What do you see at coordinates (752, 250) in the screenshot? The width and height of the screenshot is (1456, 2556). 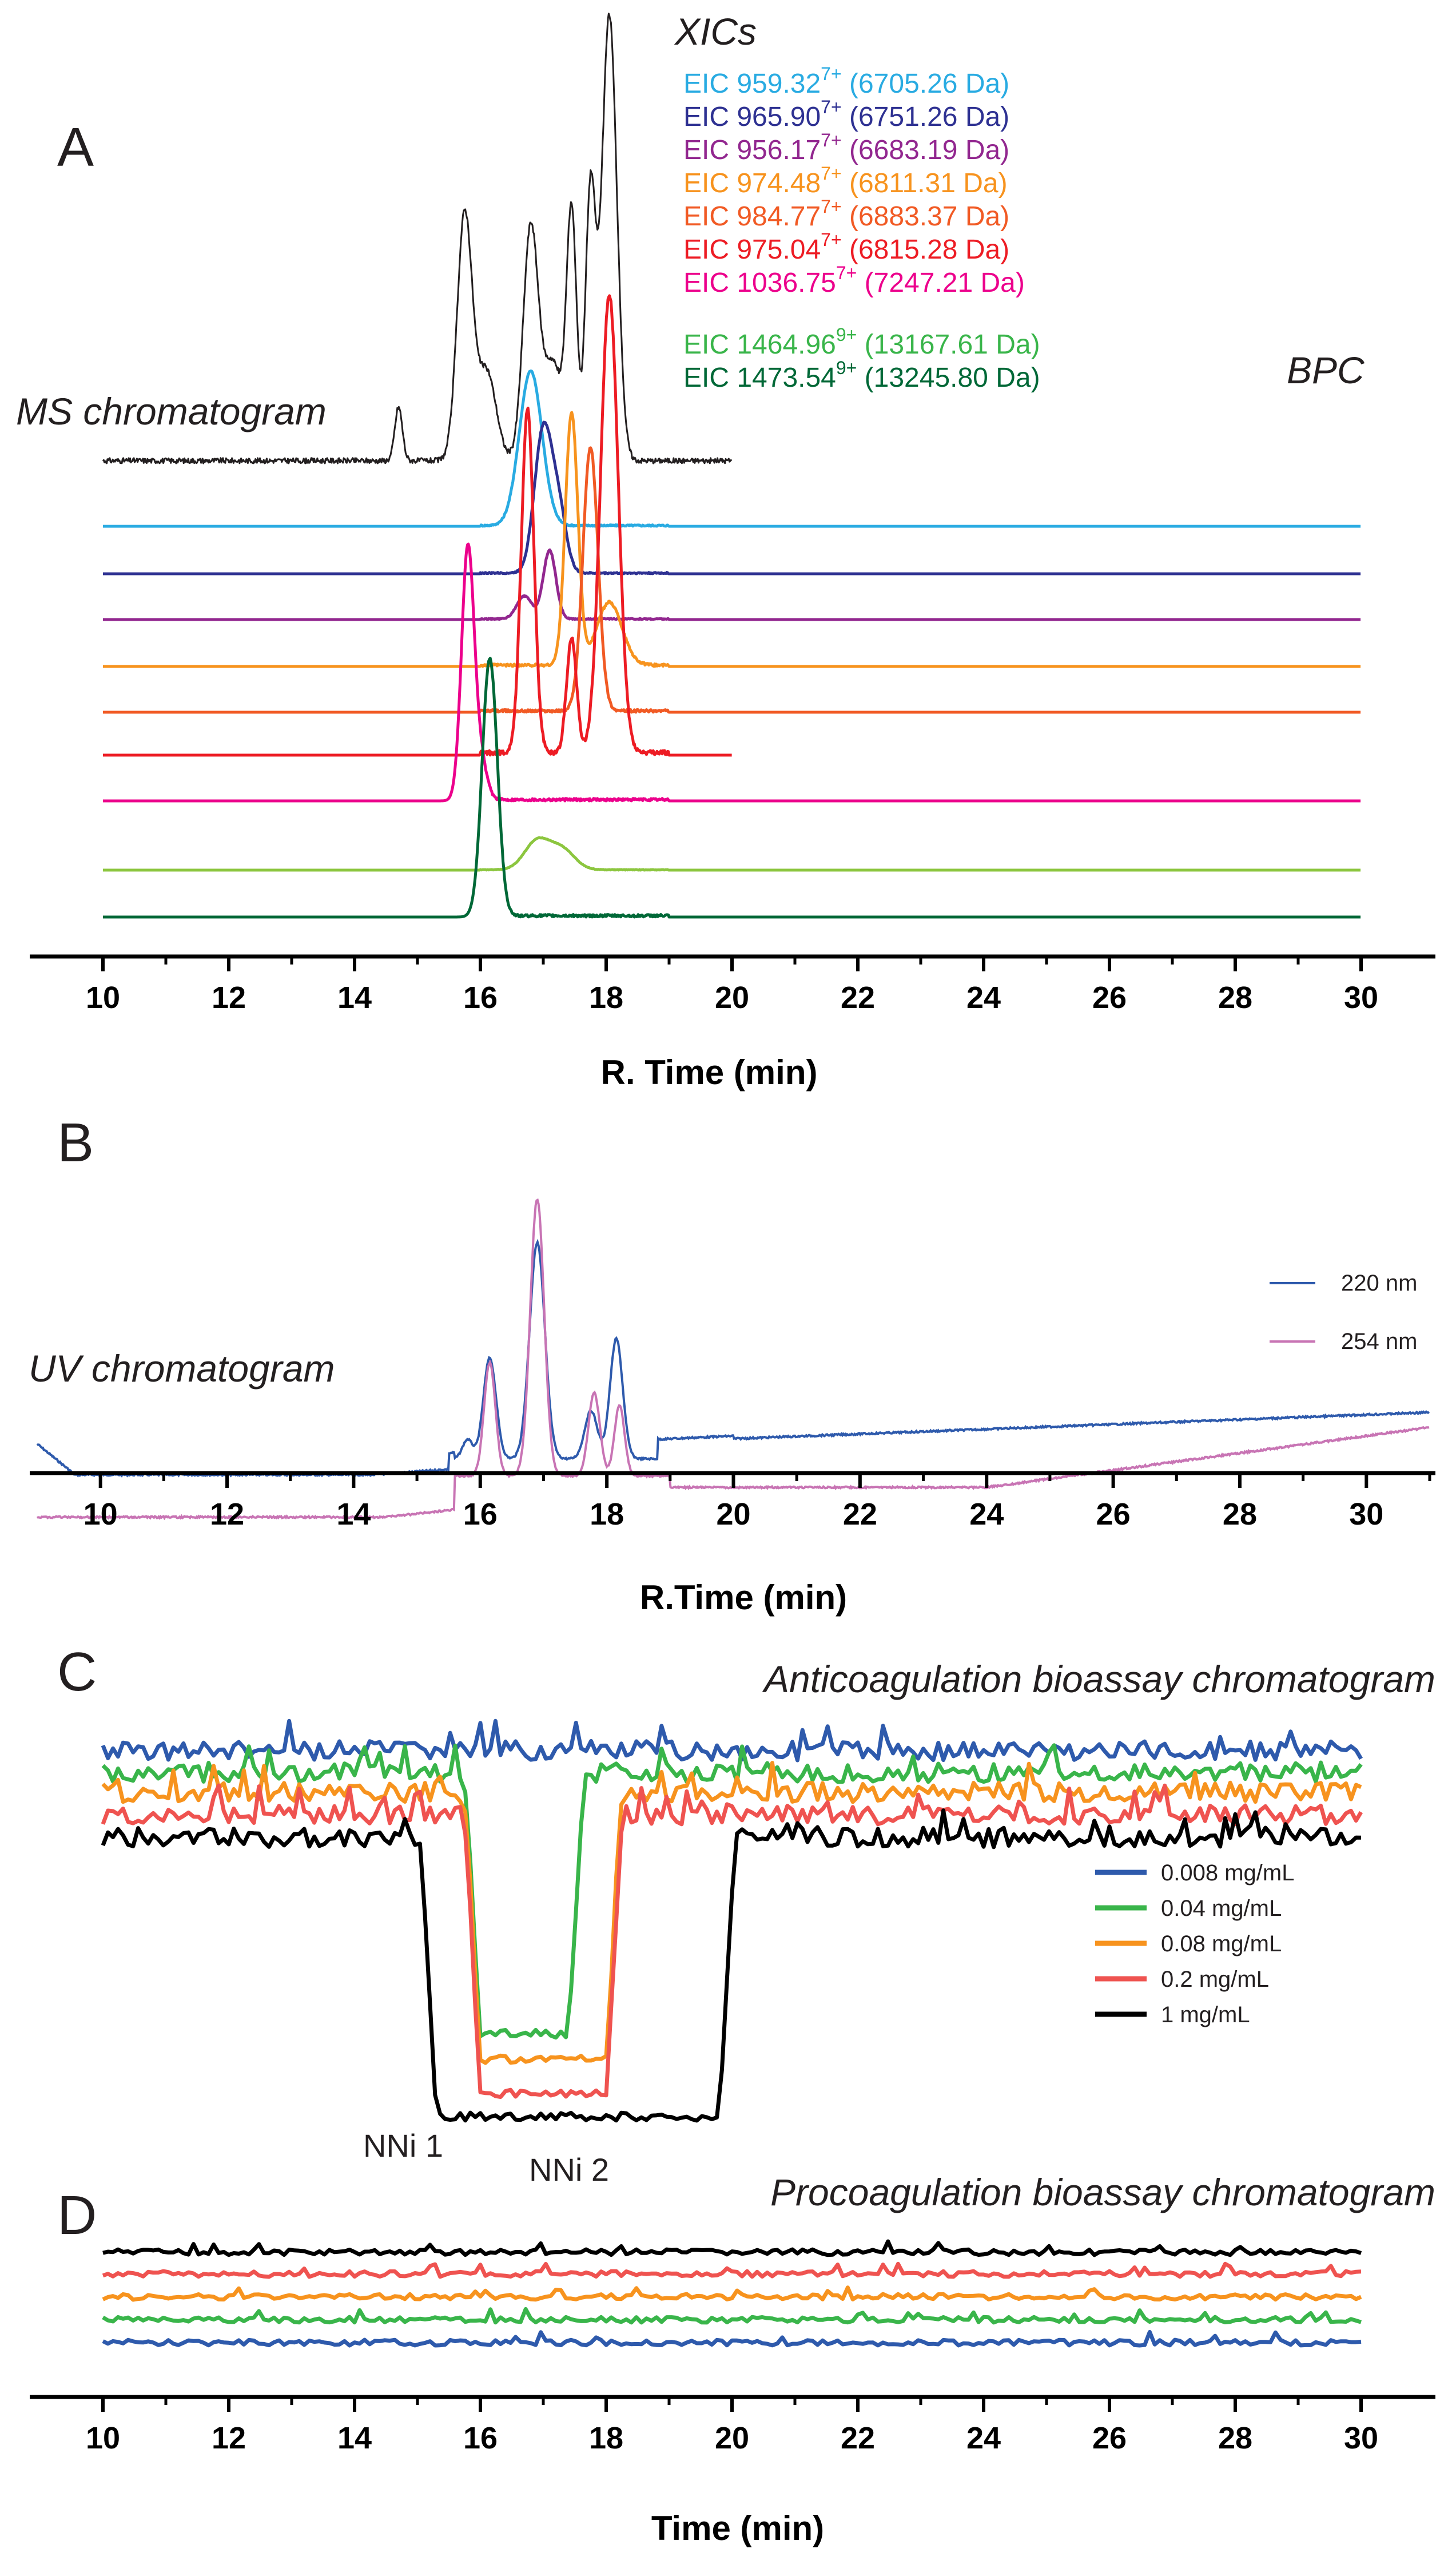 I see `legend-eic-name: EIC 975.04` at bounding box center [752, 250].